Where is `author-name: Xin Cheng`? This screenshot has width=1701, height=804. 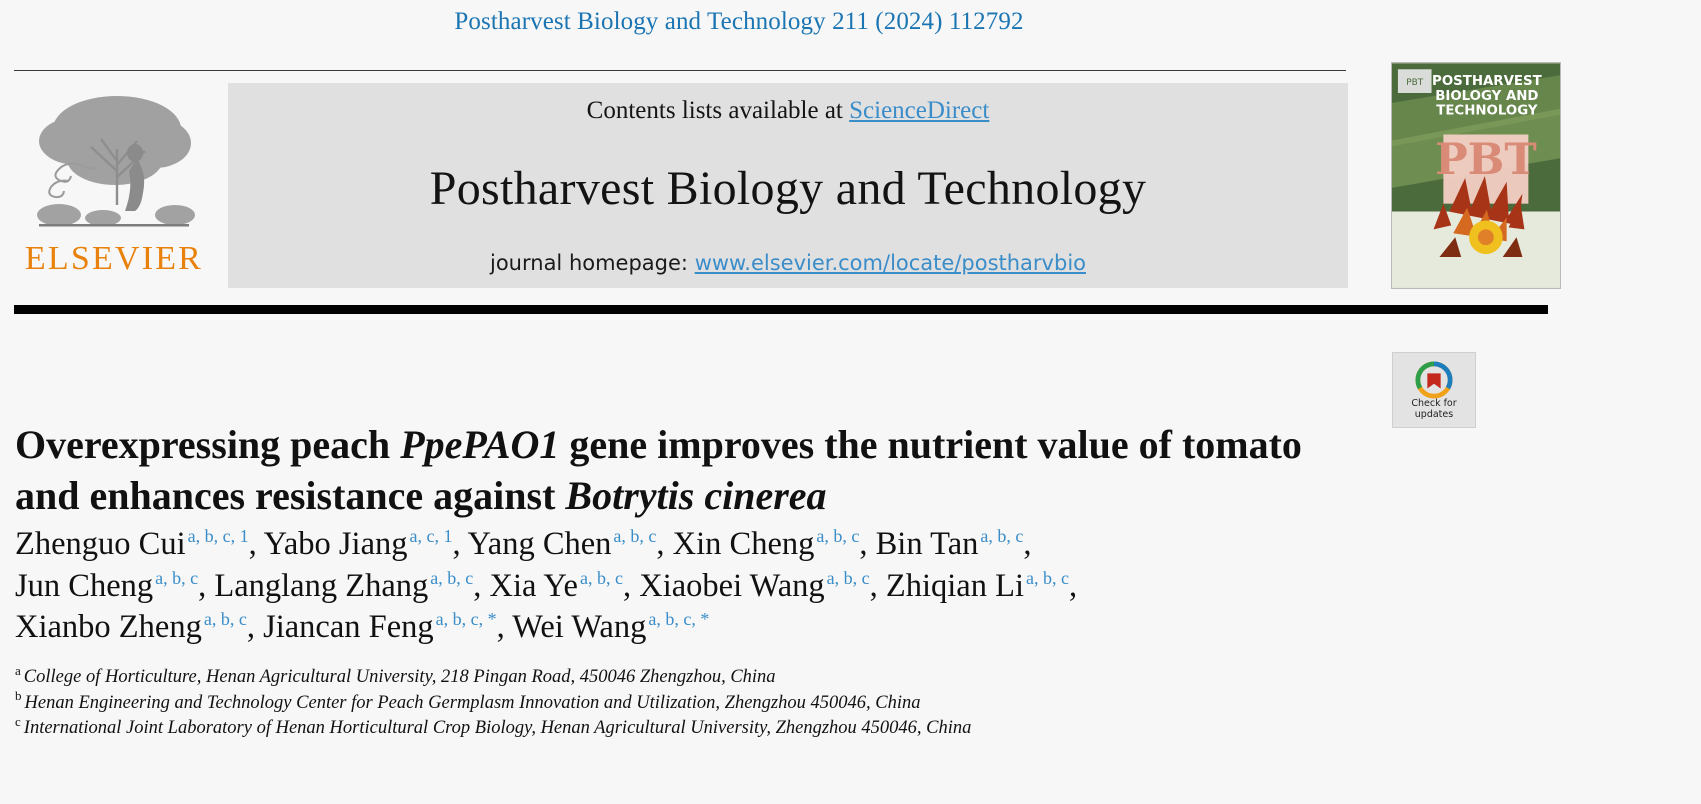 author-name: Xin Cheng is located at coordinates (743, 544).